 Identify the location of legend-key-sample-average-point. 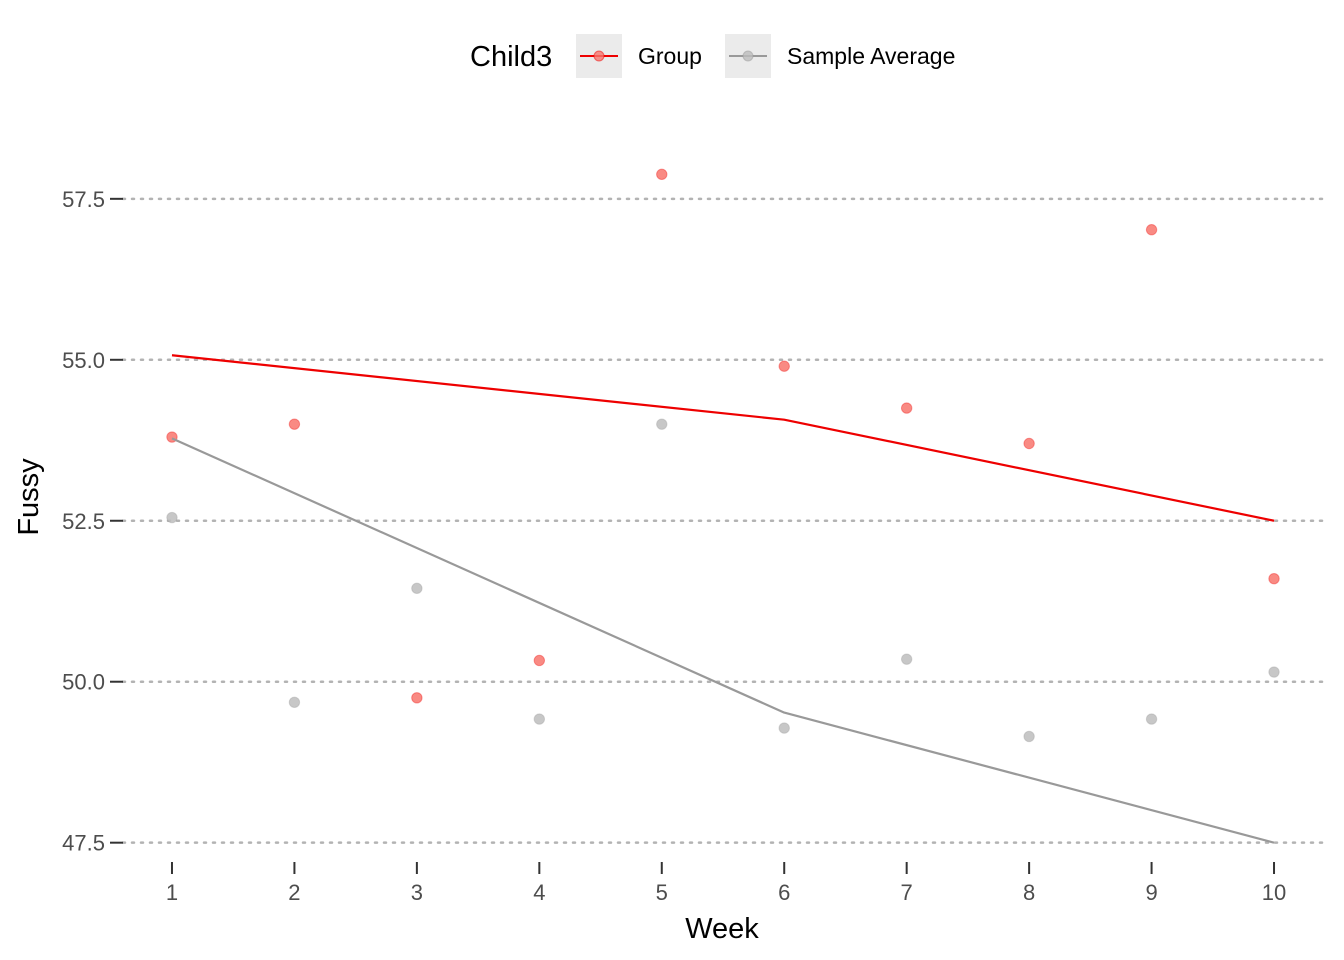
(748, 56).